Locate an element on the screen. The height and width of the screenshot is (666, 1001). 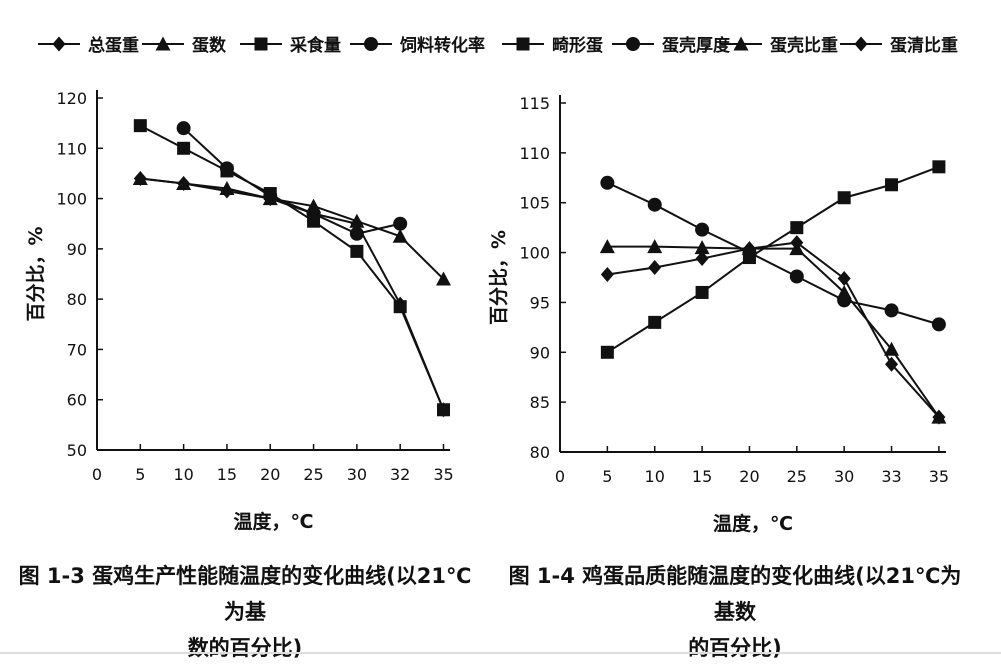
legend-entry: 畸形蛋 is located at coordinates (552, 45).